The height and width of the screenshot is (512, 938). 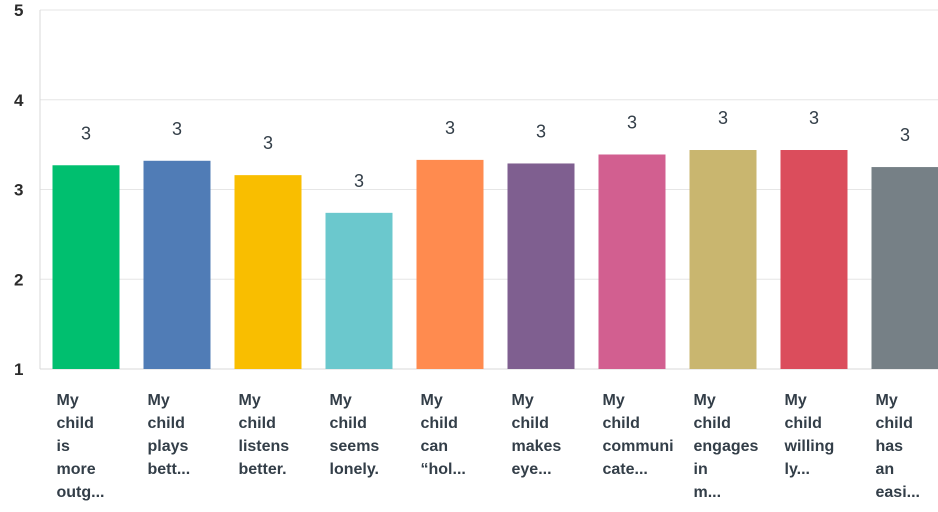 I want to click on category-label-line: engages, so click(x=726, y=446).